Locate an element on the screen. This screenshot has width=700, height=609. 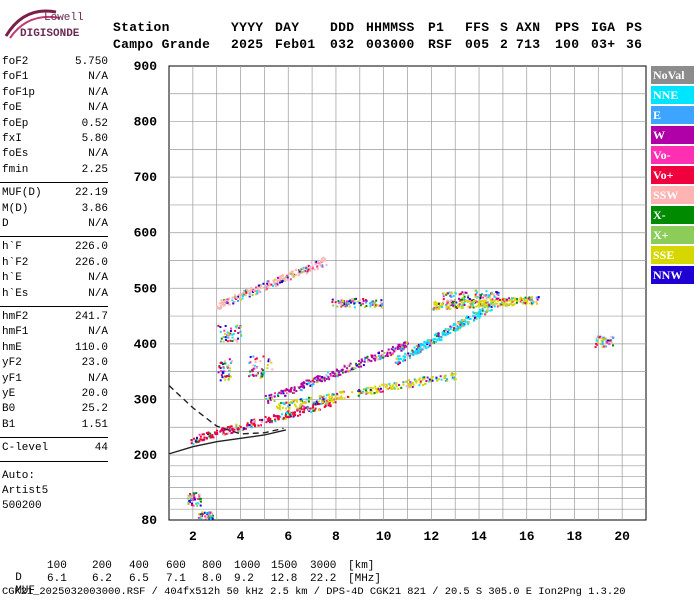
header-value-8: 713 is located at coordinates (528, 44).